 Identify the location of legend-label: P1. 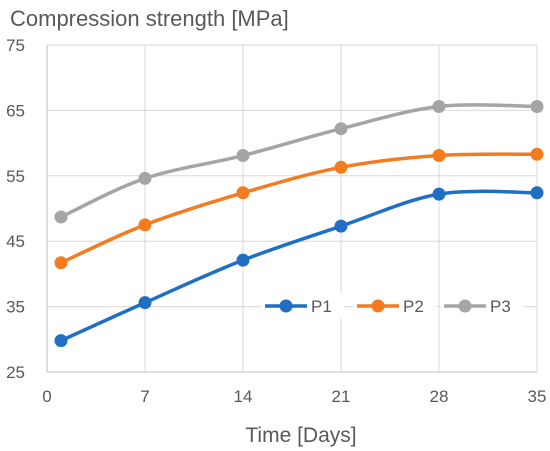
(321, 306).